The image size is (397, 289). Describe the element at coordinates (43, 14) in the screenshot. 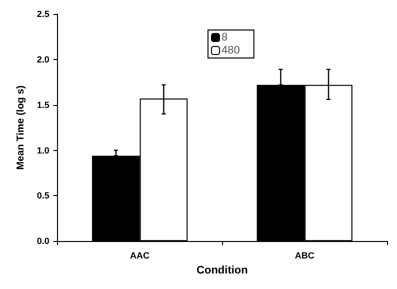

I see `y-tick-label: 2.5` at that location.